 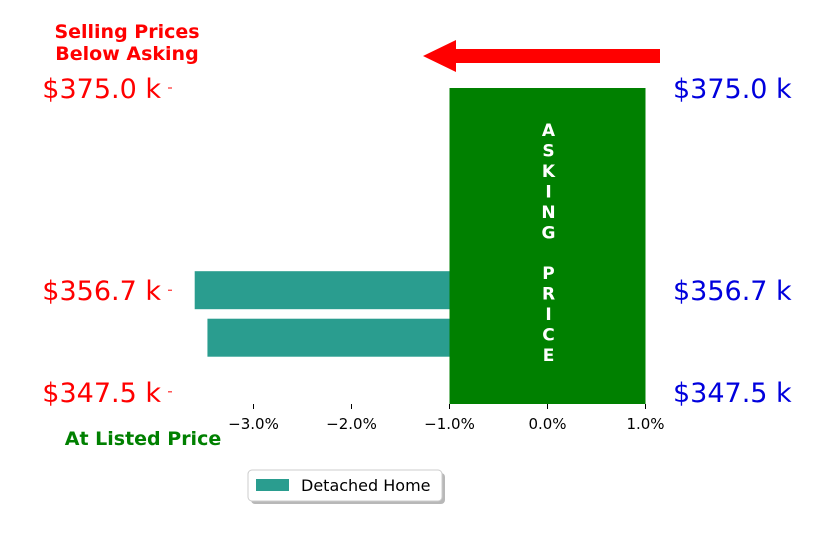 I want to click on asking-letter-5: G, so click(x=549, y=234).